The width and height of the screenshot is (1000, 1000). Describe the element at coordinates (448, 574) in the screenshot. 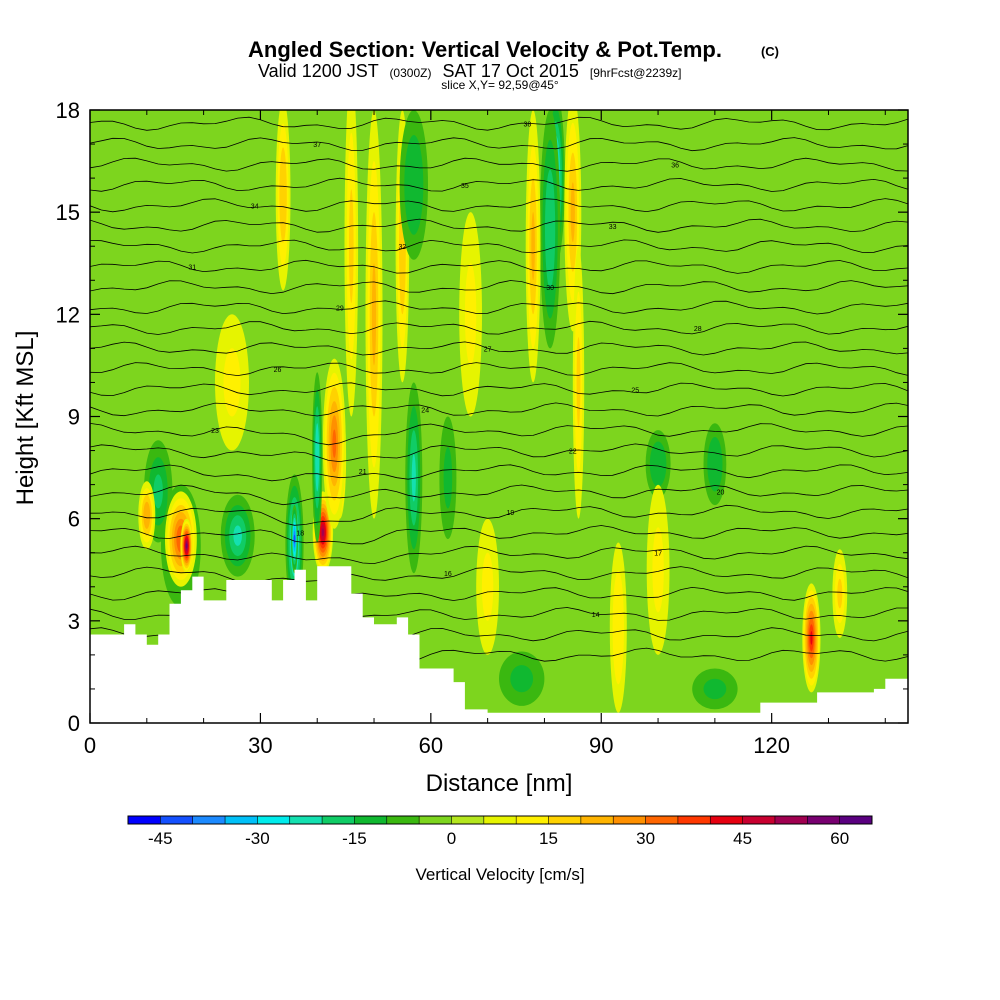

I see `isentrope-label: 16` at that location.